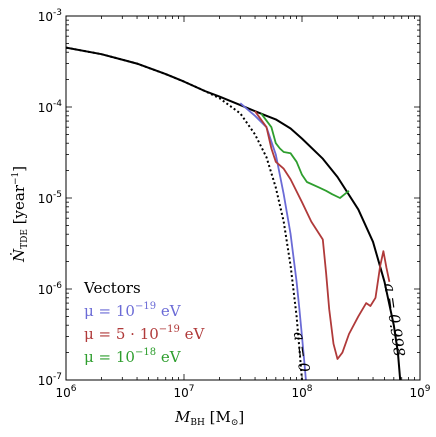 The image size is (436, 437). I want to click on y-axis-var: Ṅ, so click(19, 255).